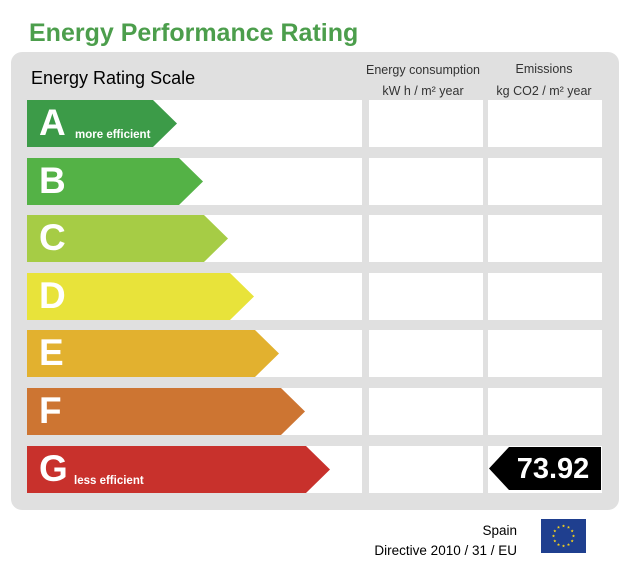 The width and height of the screenshot is (630, 562). Describe the element at coordinates (52, 180) in the screenshot. I see `band-b-letter: B` at that location.